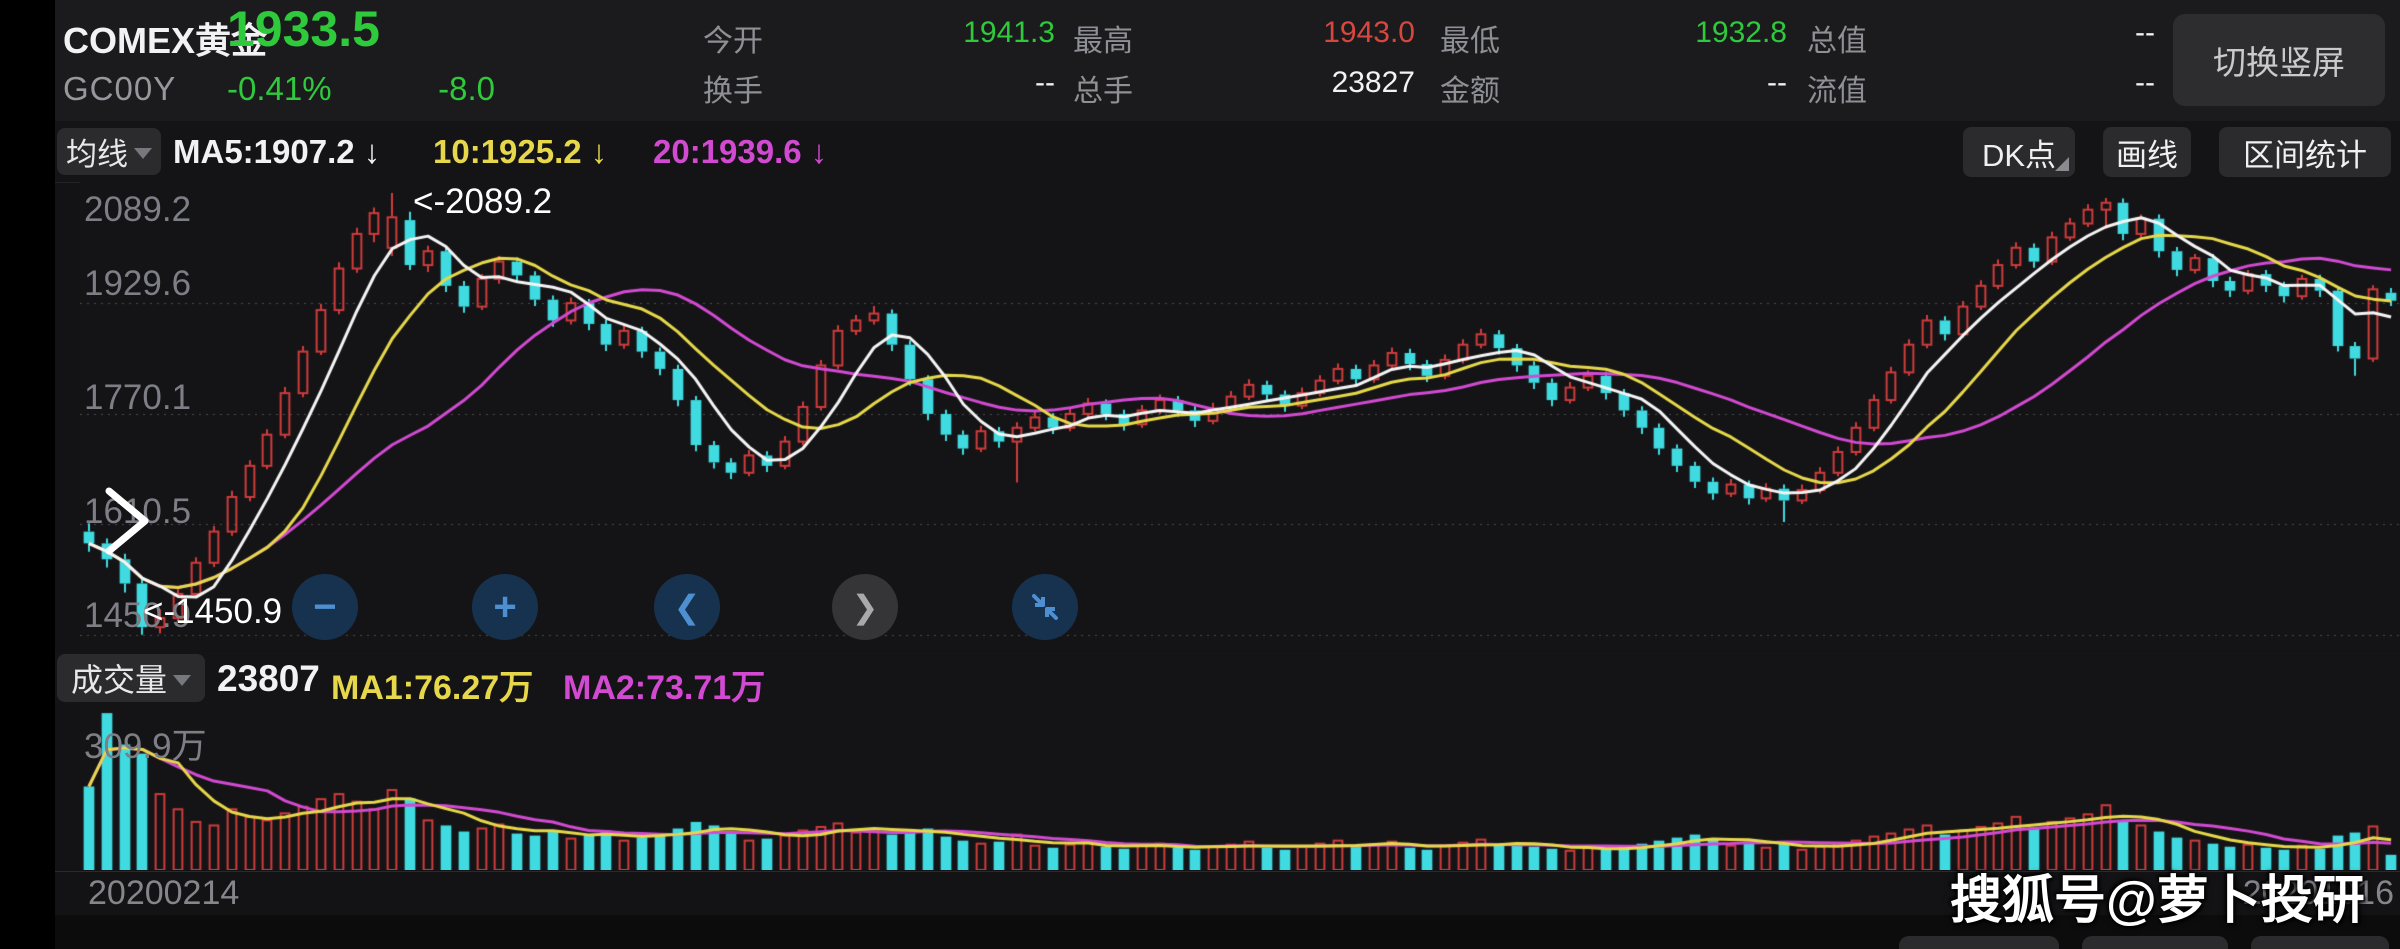  Describe the element at coordinates (1470, 41) in the screenshot. I see `stat-label-low: 最低` at that location.